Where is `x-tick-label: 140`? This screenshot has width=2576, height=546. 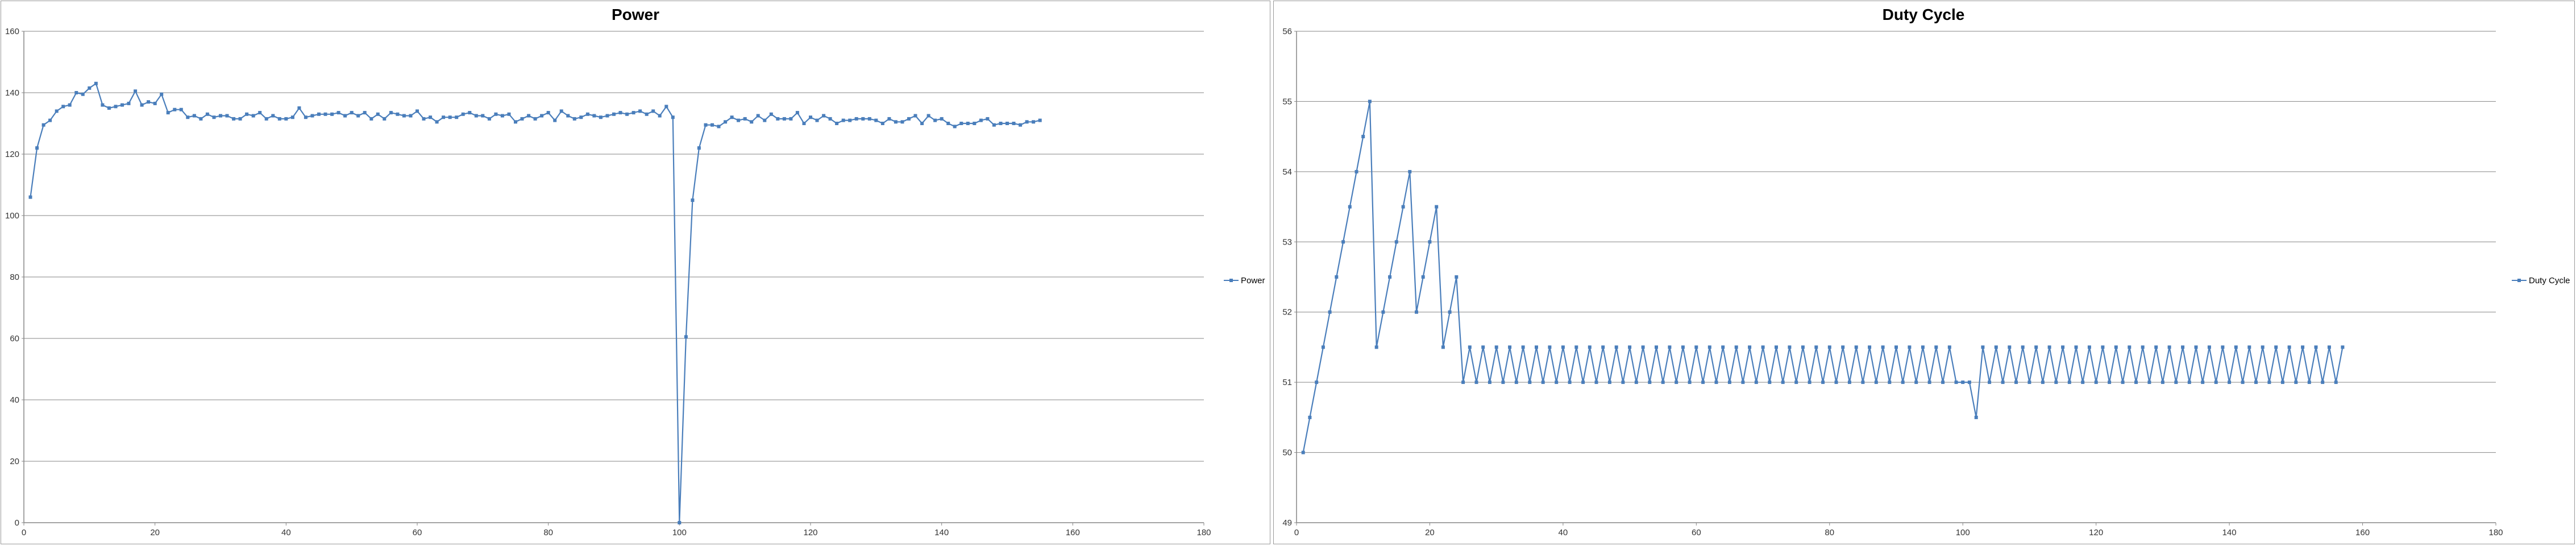
x-tick-label: 140 is located at coordinates (941, 532).